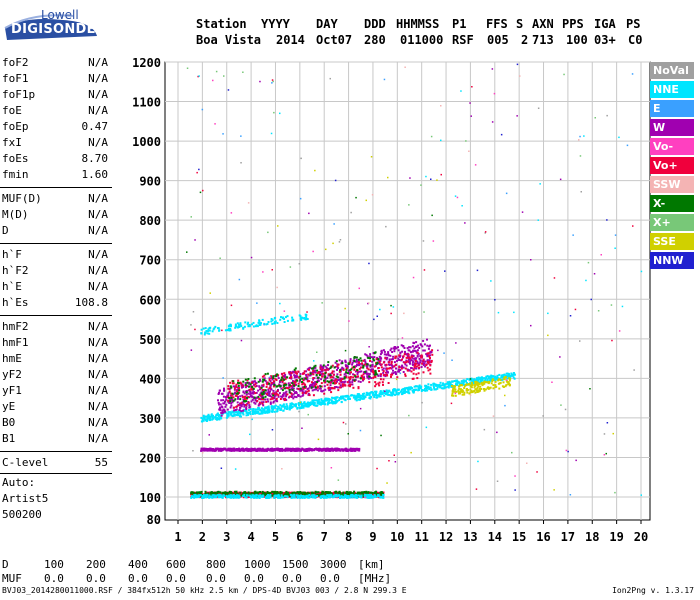 The width and height of the screenshot is (700, 600). I want to click on param-label: h`E, so click(12, 286).